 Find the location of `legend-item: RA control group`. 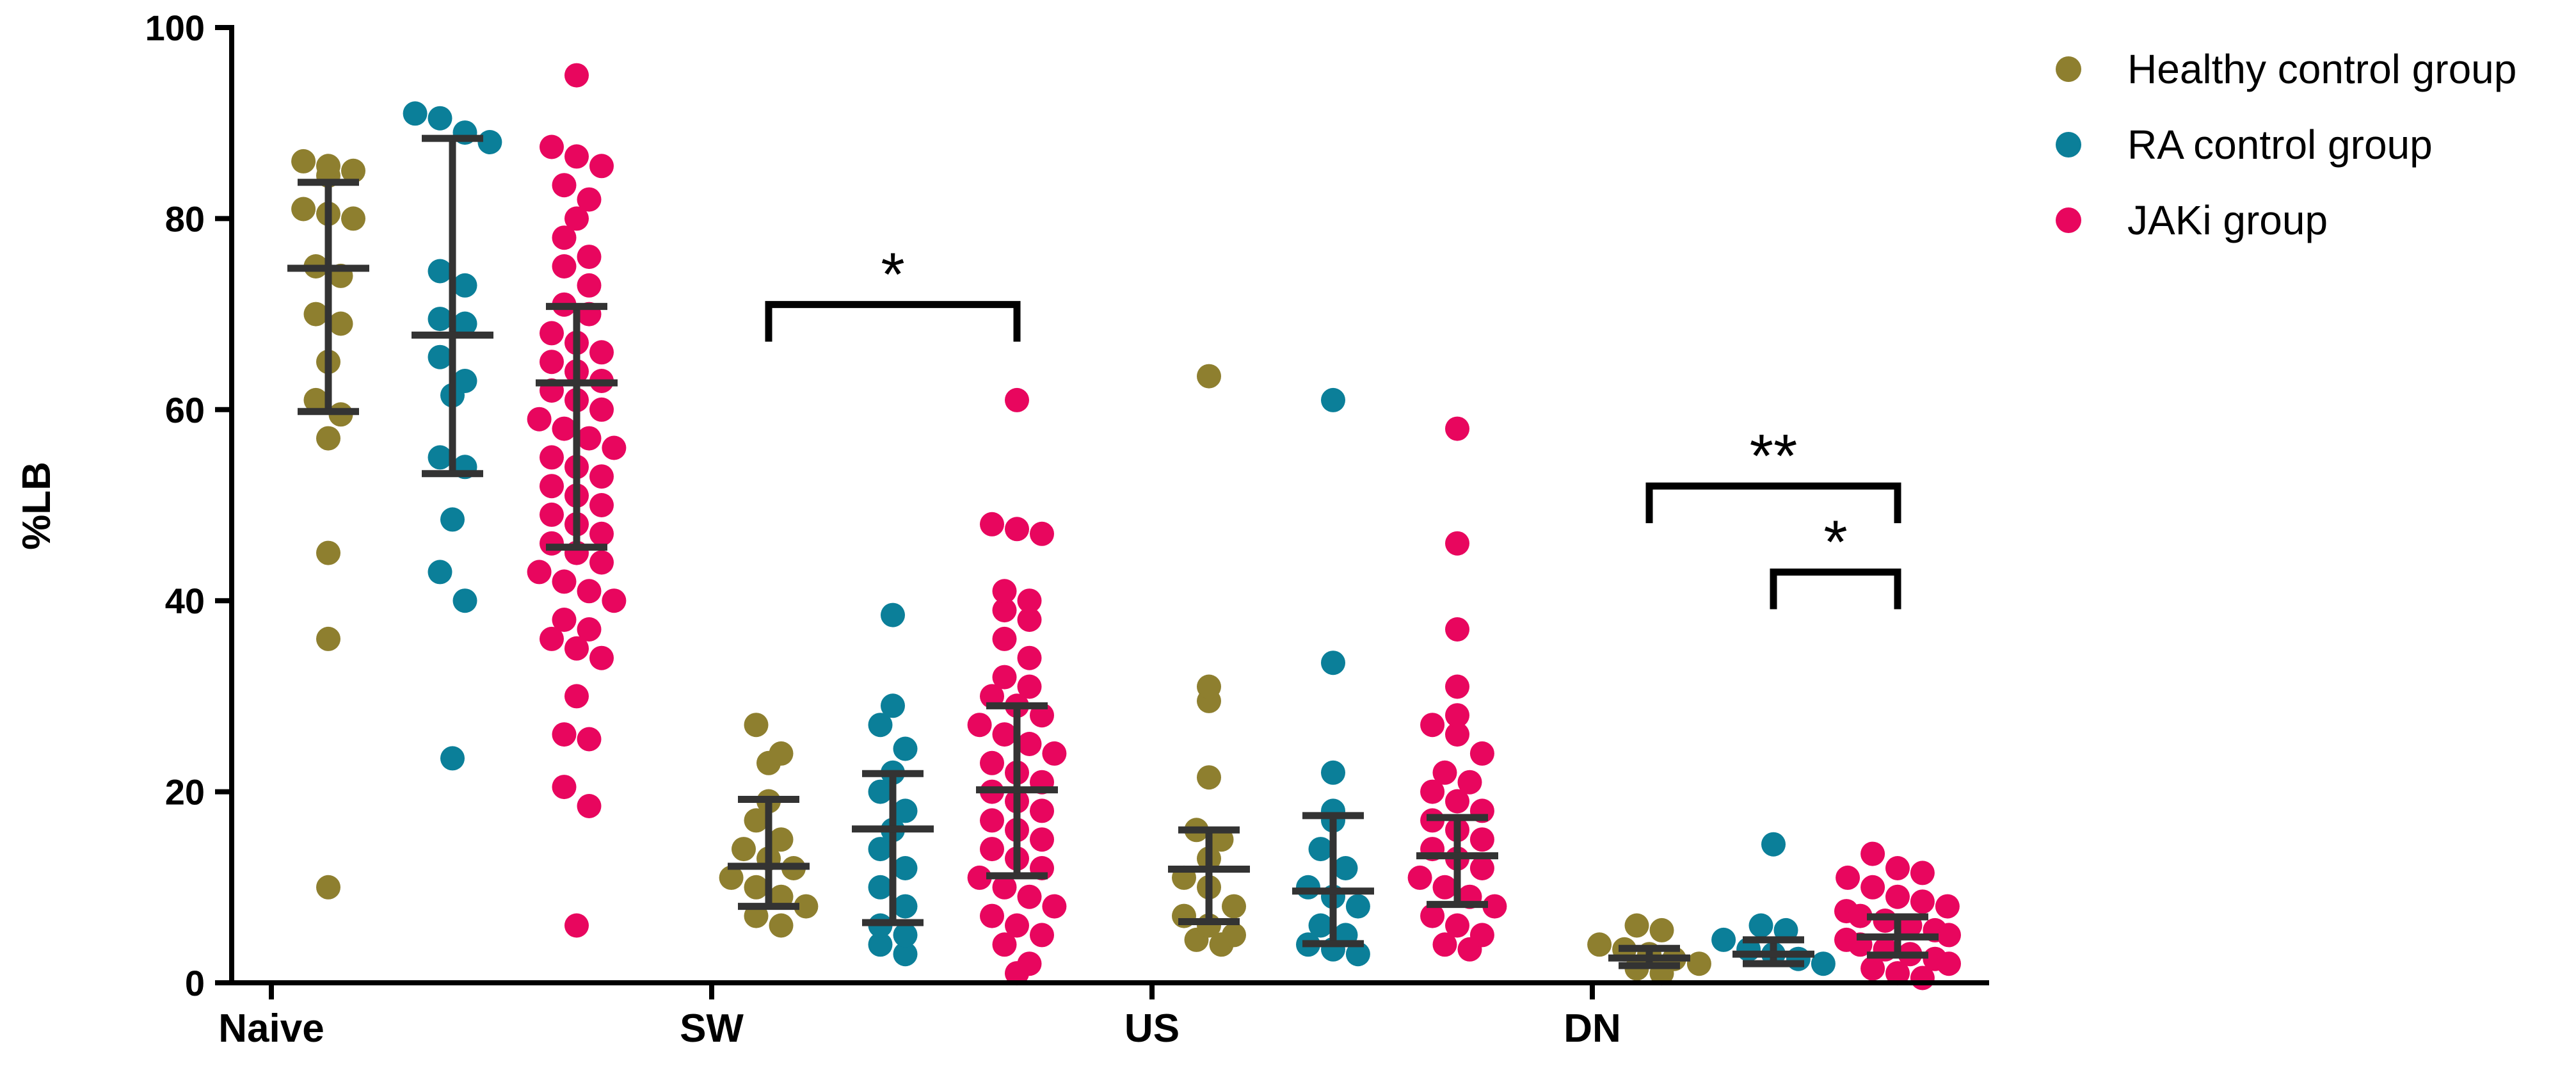

legend-item: RA control group is located at coordinates (2244, 145).